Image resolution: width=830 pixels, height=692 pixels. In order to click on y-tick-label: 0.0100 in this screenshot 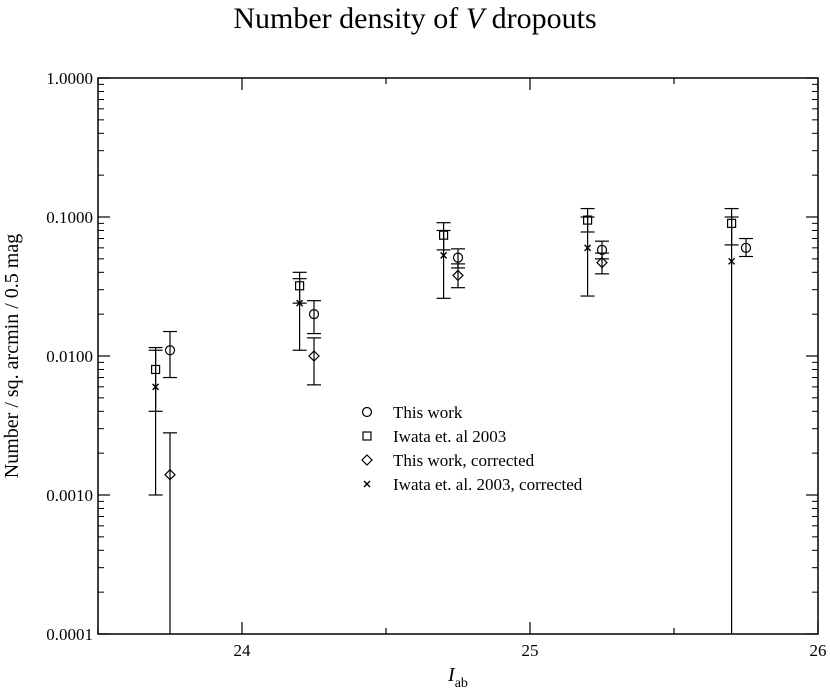, I will do `click(69, 356)`.